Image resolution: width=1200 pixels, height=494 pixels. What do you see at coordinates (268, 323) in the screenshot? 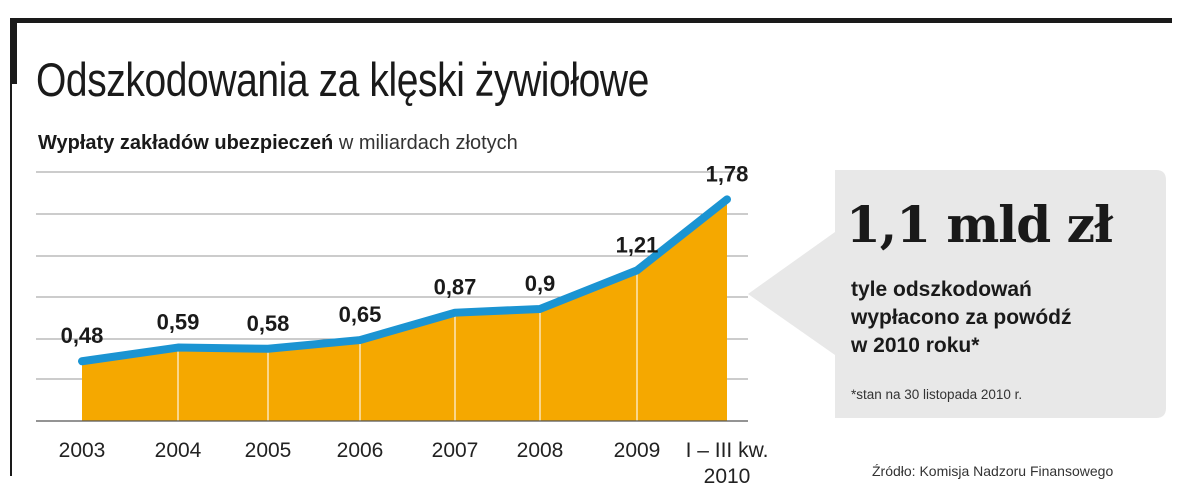
I see `data-label: 0,58` at bounding box center [268, 323].